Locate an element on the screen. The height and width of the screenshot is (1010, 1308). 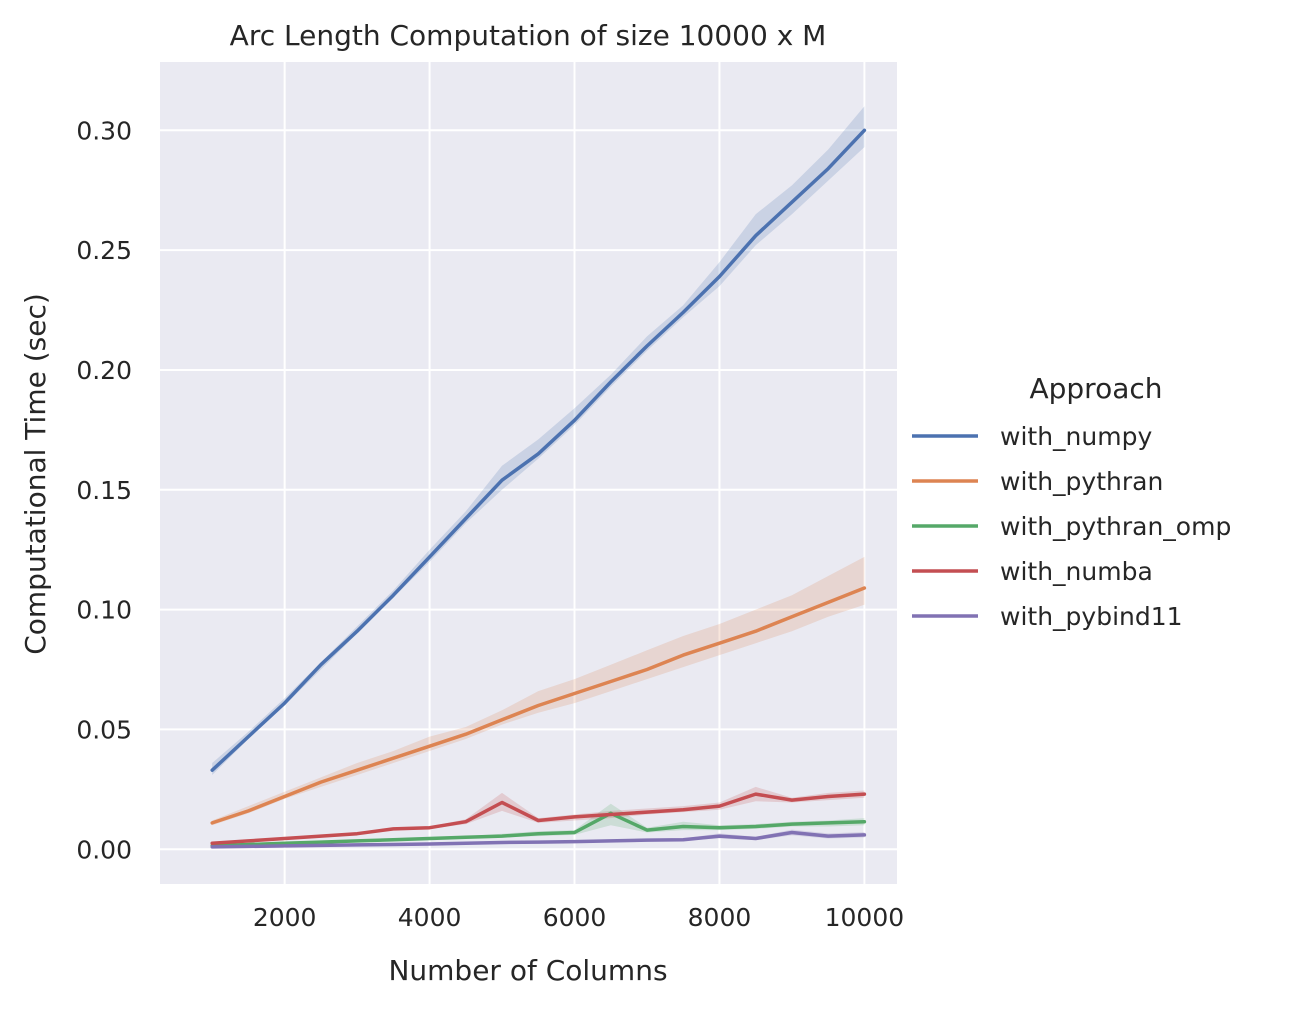
x-tick-label: 6000 is located at coordinates (575, 917).